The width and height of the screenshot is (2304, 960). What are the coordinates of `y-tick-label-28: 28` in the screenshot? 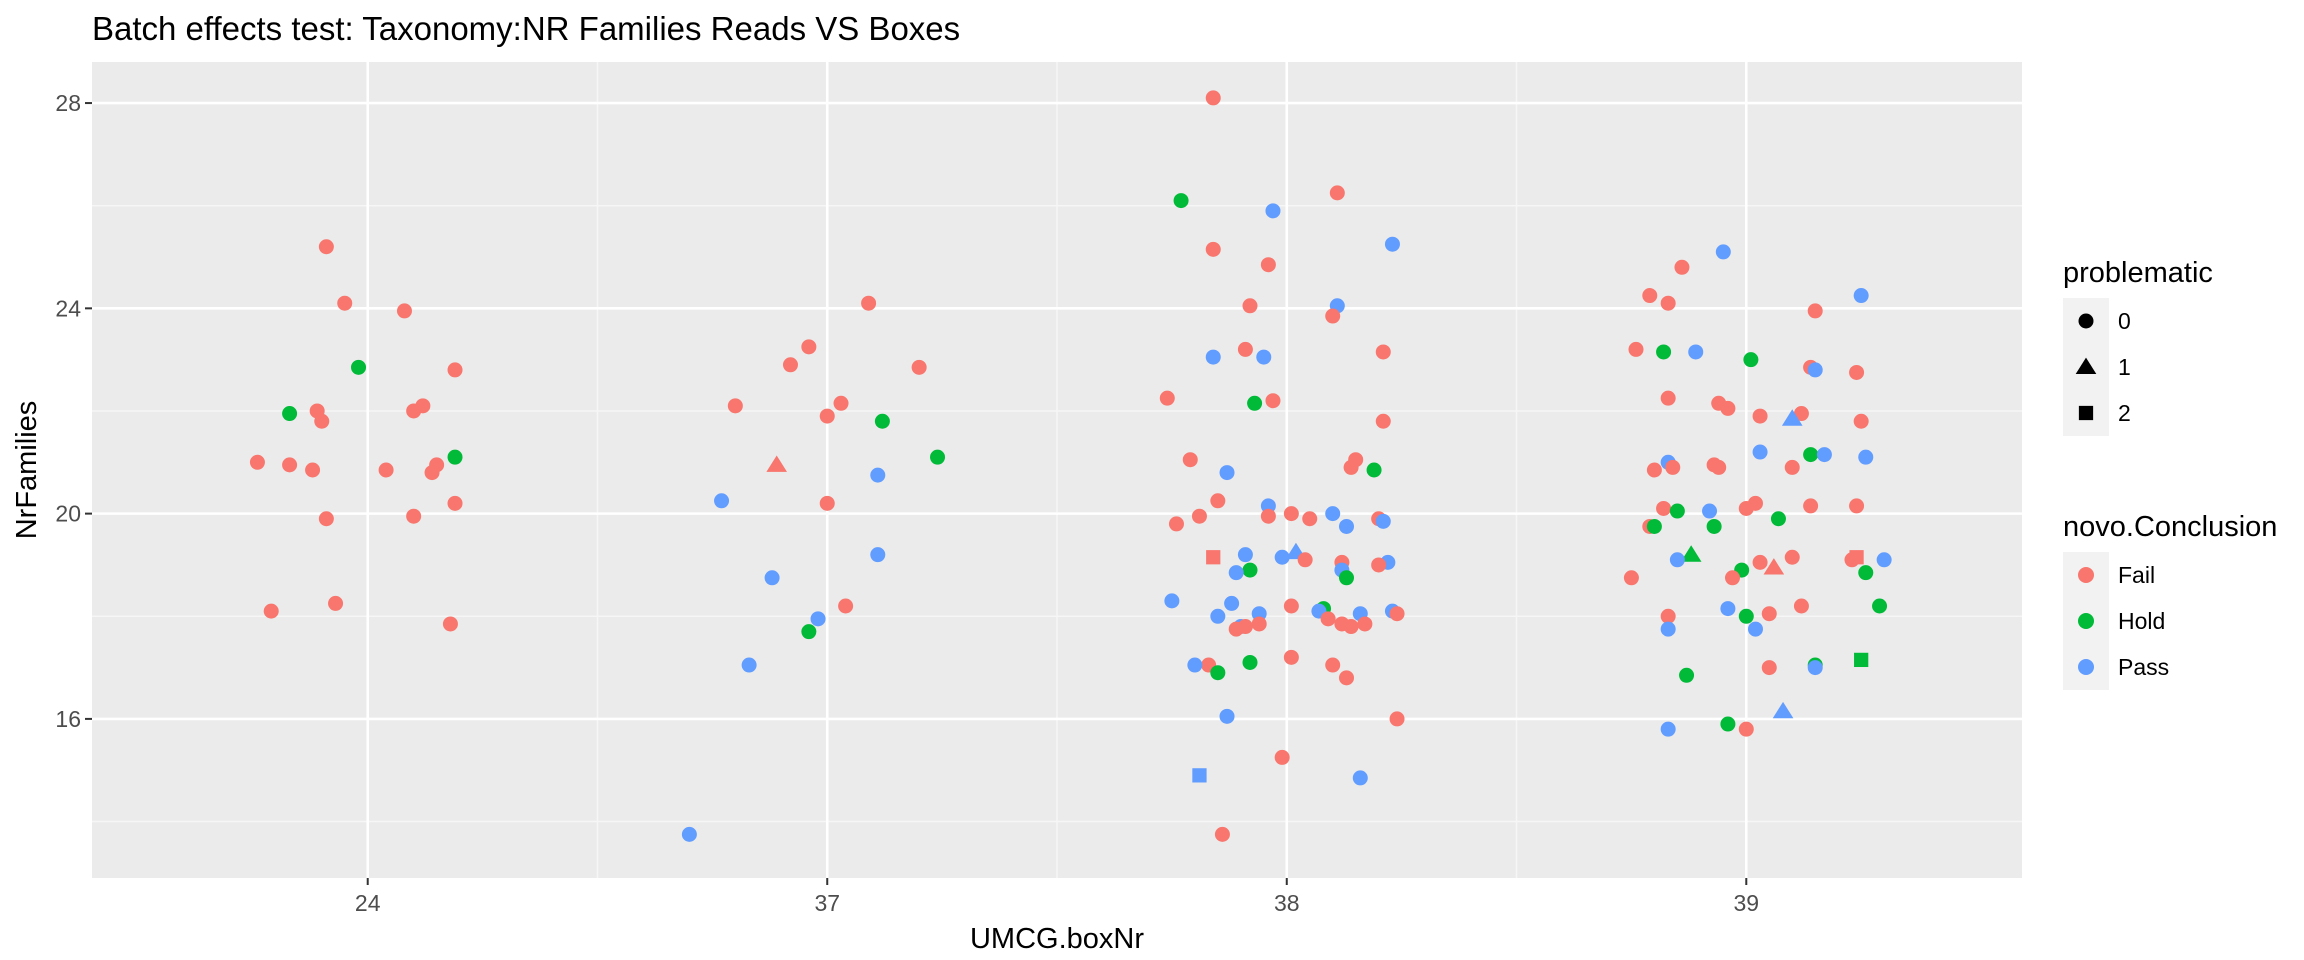 It's located at (68, 103).